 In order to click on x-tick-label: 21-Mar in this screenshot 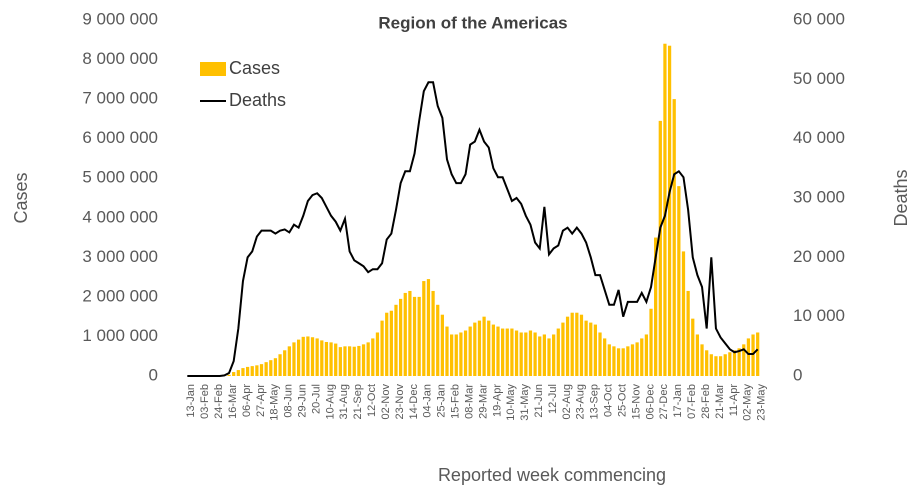, I will do `click(720, 401)`.